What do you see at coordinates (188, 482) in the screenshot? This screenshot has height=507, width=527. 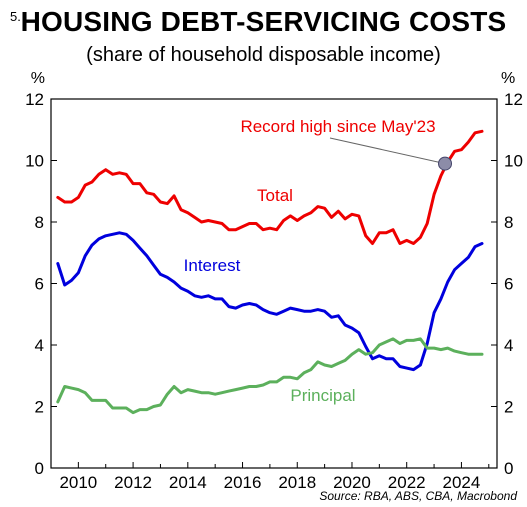 I see `x-tick-label: 2014` at bounding box center [188, 482].